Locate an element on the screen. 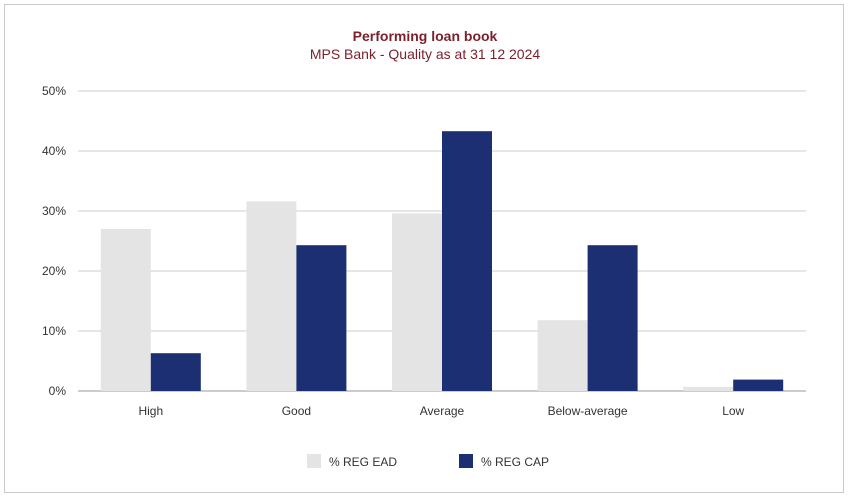 This screenshot has height=498, width=850. bar-reg-ead-average is located at coordinates (417, 302).